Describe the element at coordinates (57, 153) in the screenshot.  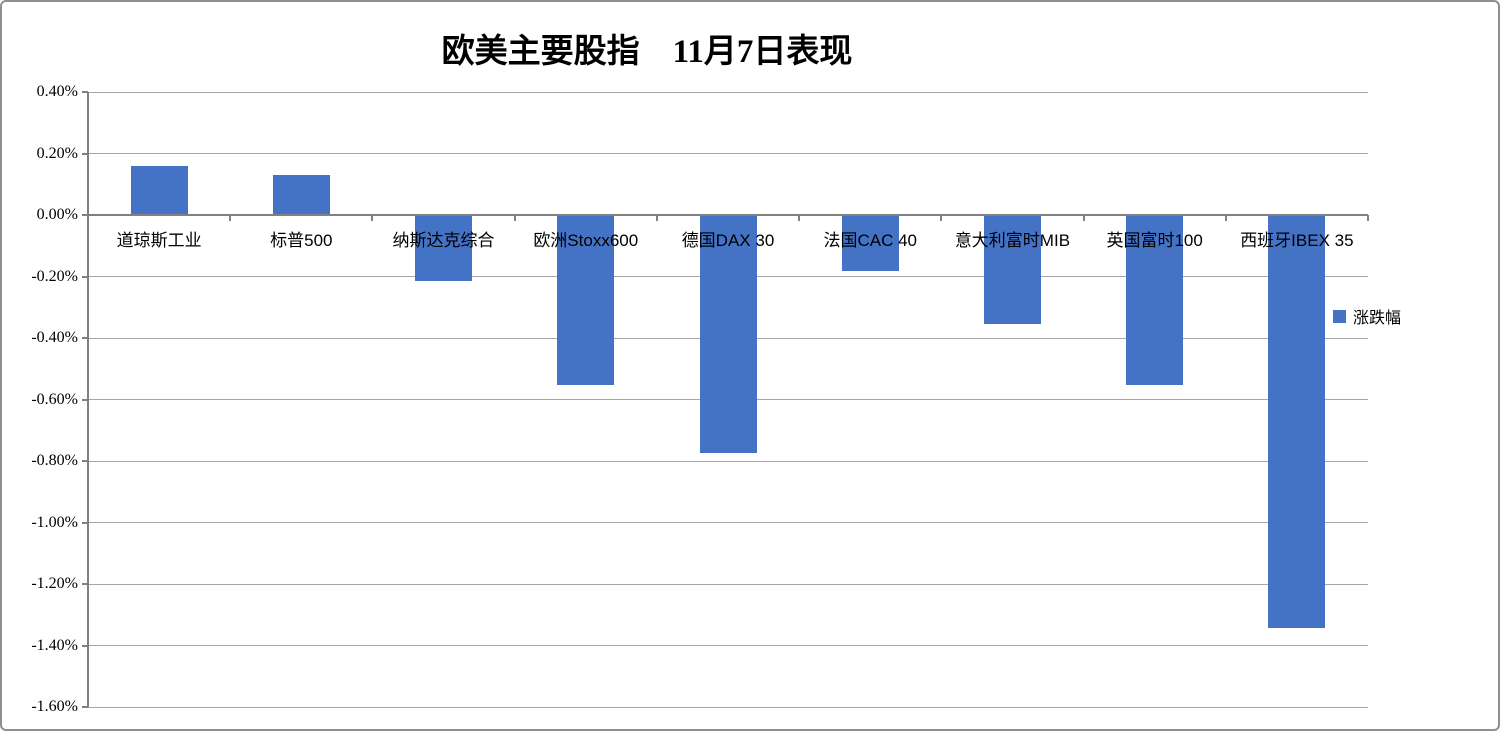
I see `y-axis-tick-label: 0.20%` at that location.